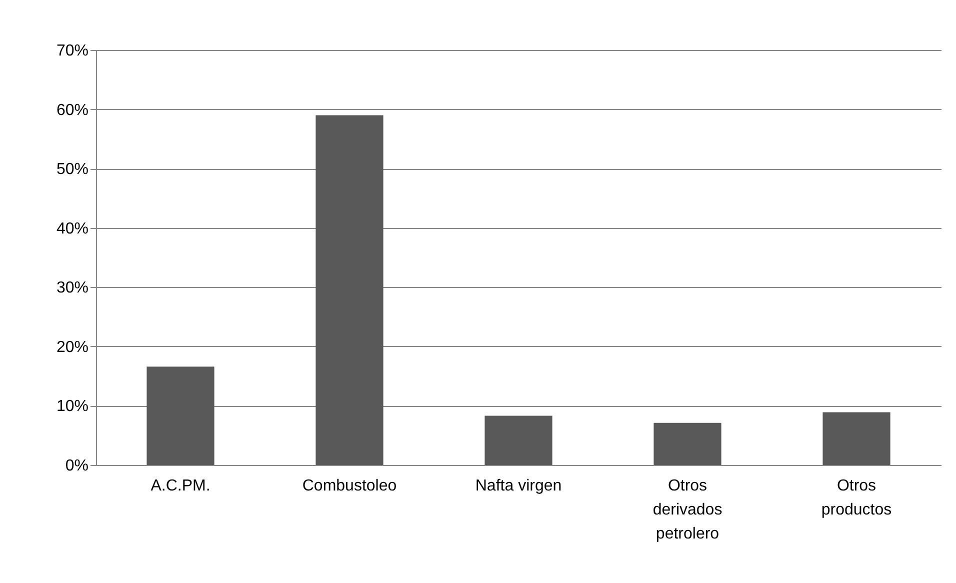  I want to click on y-tick-label: 70%, so click(72, 51).